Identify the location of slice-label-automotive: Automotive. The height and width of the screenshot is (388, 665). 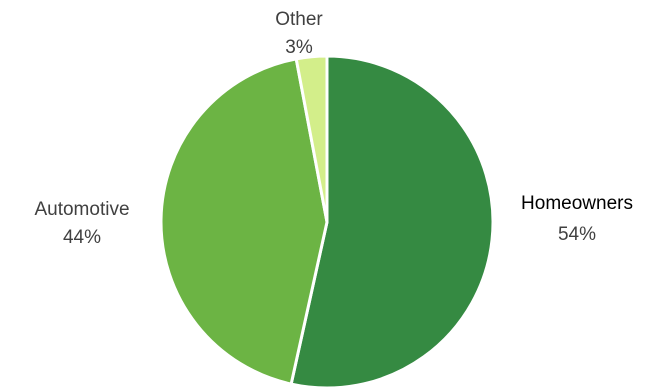
(81, 209).